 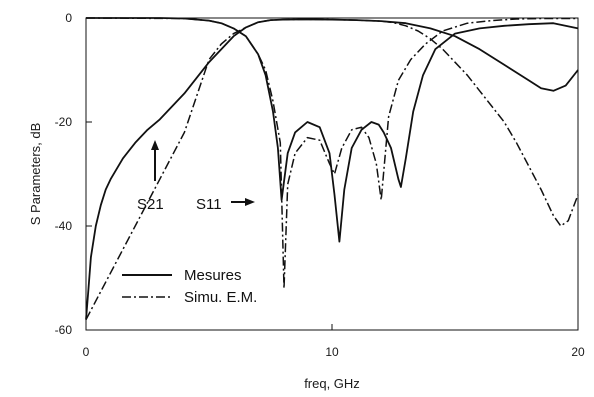 I want to click on s21-label: S21, so click(x=150, y=204).